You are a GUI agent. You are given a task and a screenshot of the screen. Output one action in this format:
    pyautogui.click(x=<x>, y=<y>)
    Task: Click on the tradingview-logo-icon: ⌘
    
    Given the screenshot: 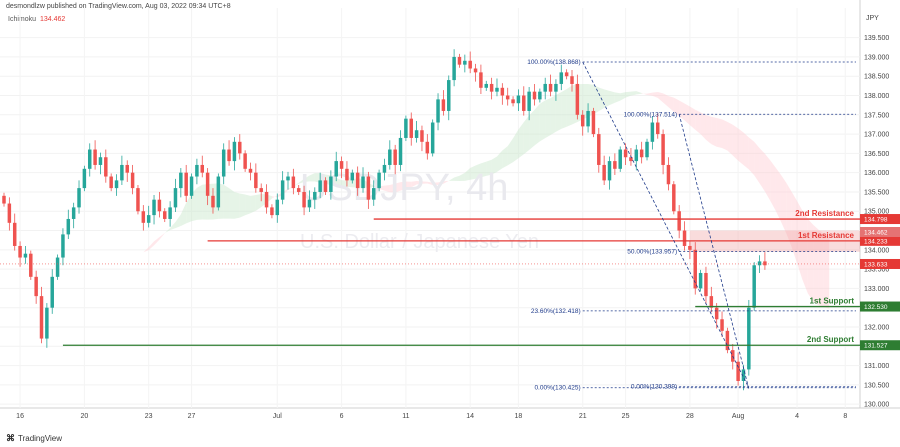 What is the action you would take?
    pyautogui.click(x=10, y=438)
    